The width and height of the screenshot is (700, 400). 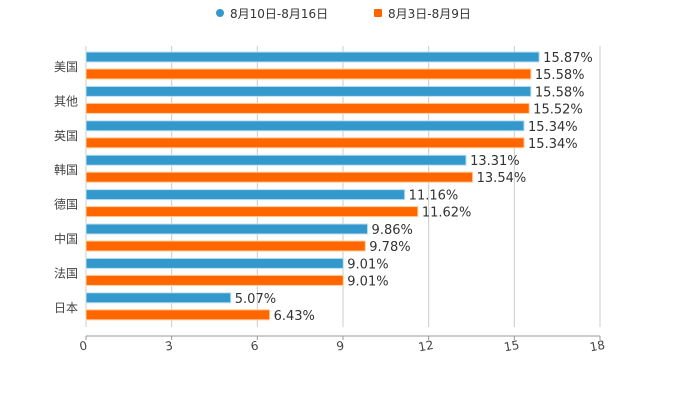 What do you see at coordinates (447, 213) in the screenshot?
I see `data-label: 11.62%` at bounding box center [447, 213].